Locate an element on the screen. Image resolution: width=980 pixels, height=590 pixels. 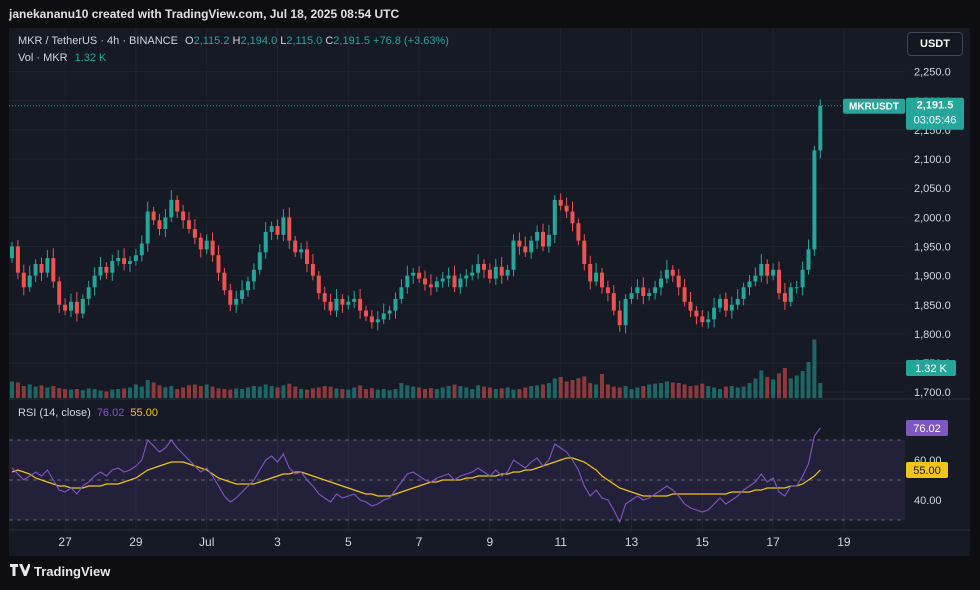
last-price-value: 2,191.5 is located at coordinates (935, 106).